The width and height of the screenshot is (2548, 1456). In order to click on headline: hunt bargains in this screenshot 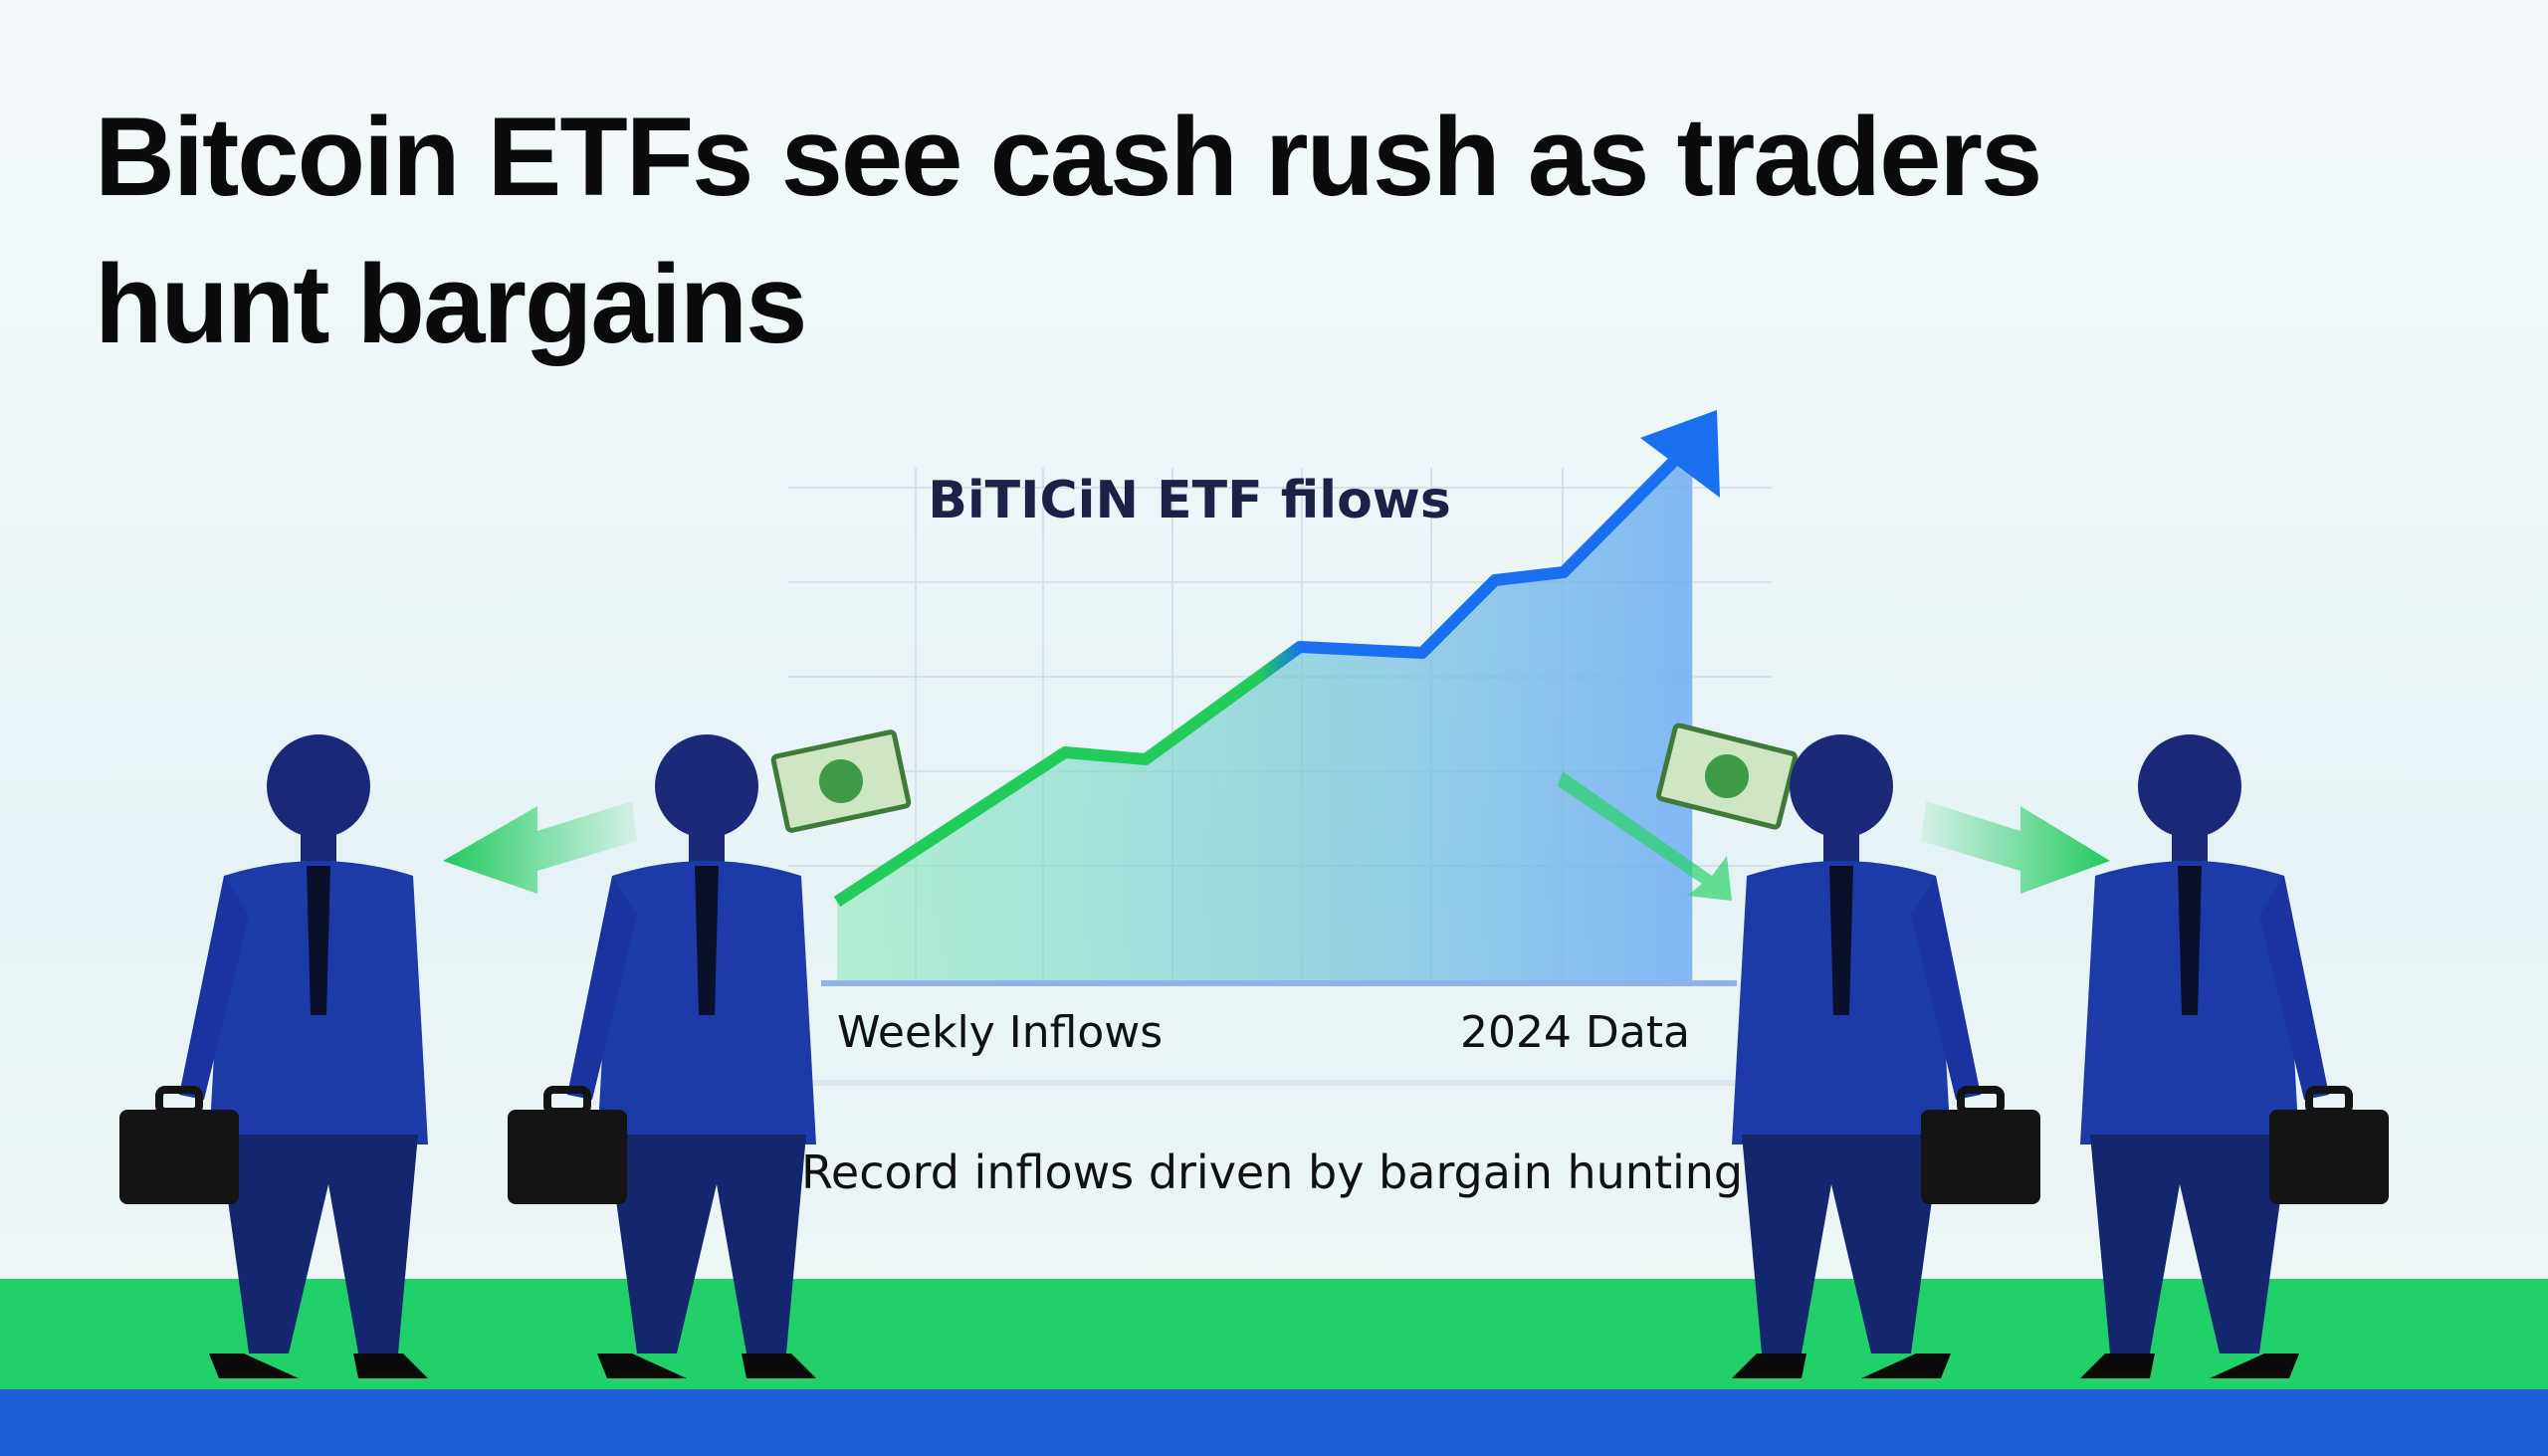, I will do `click(450, 304)`.